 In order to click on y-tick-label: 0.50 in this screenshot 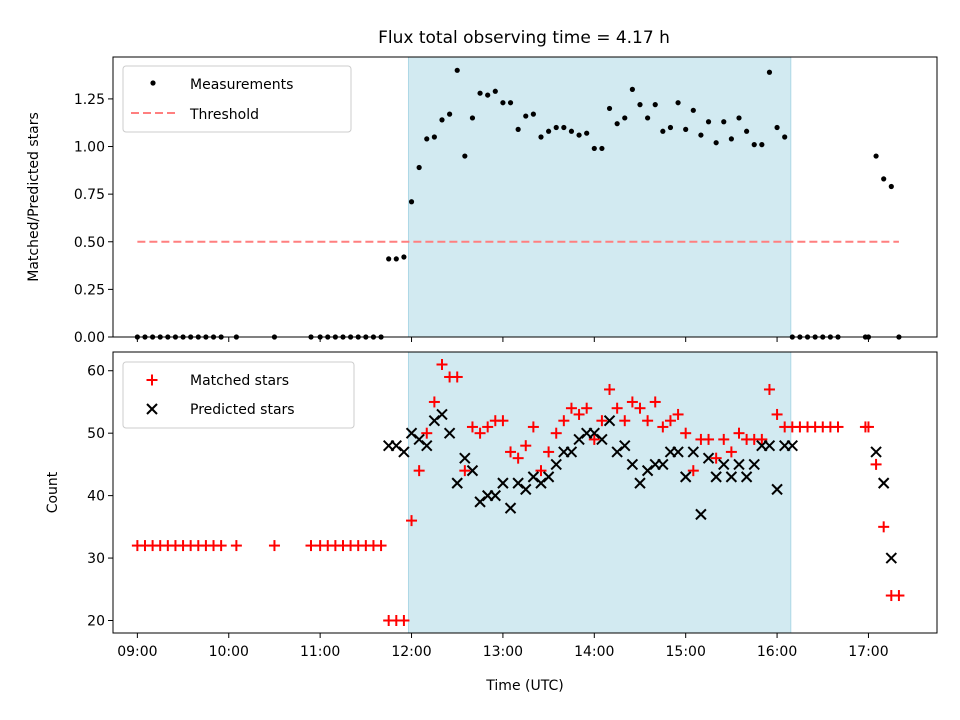, I will do `click(89, 243)`.